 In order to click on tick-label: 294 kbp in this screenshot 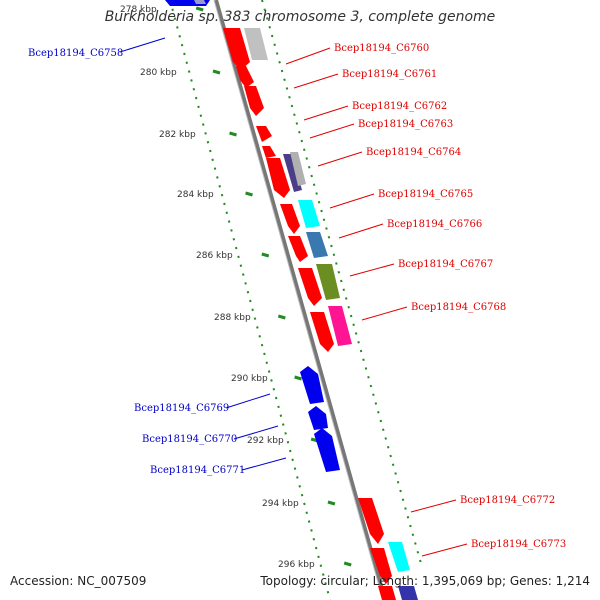, I will do `click(280, 504)`.